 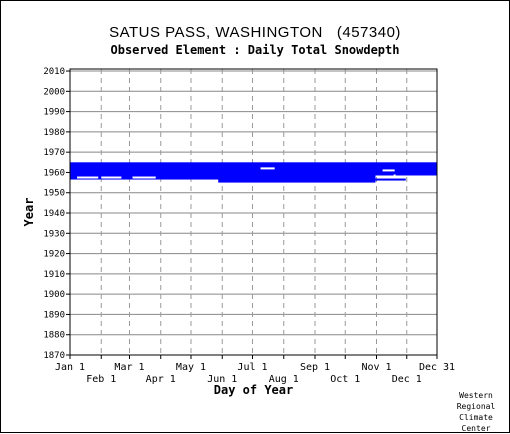 I want to click on x-tick-label: Dec 31, so click(x=437, y=367).